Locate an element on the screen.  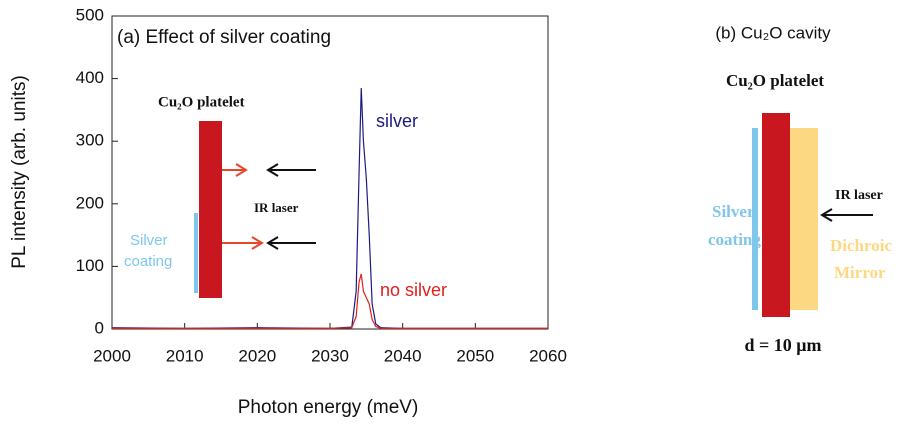
inset-diagram: Cu₂O platelet IR laser Silver coating is located at coordinates (220, 196).